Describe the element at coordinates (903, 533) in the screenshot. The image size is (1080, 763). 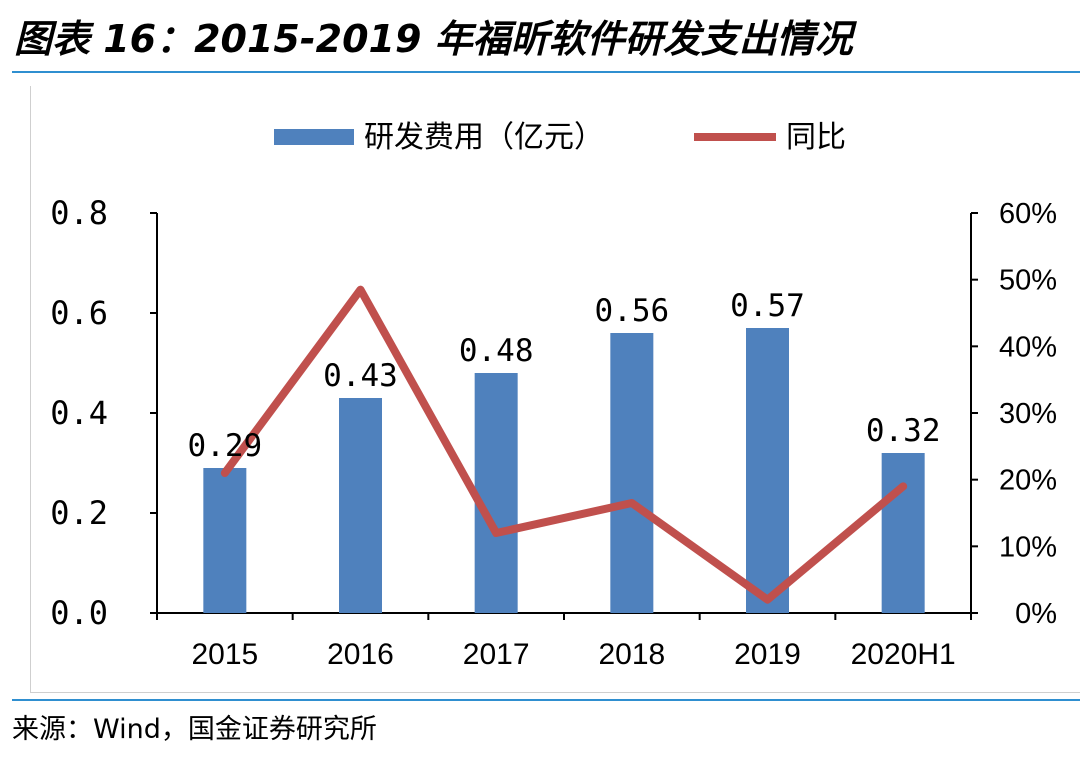
I see `bar-2020H1` at that location.